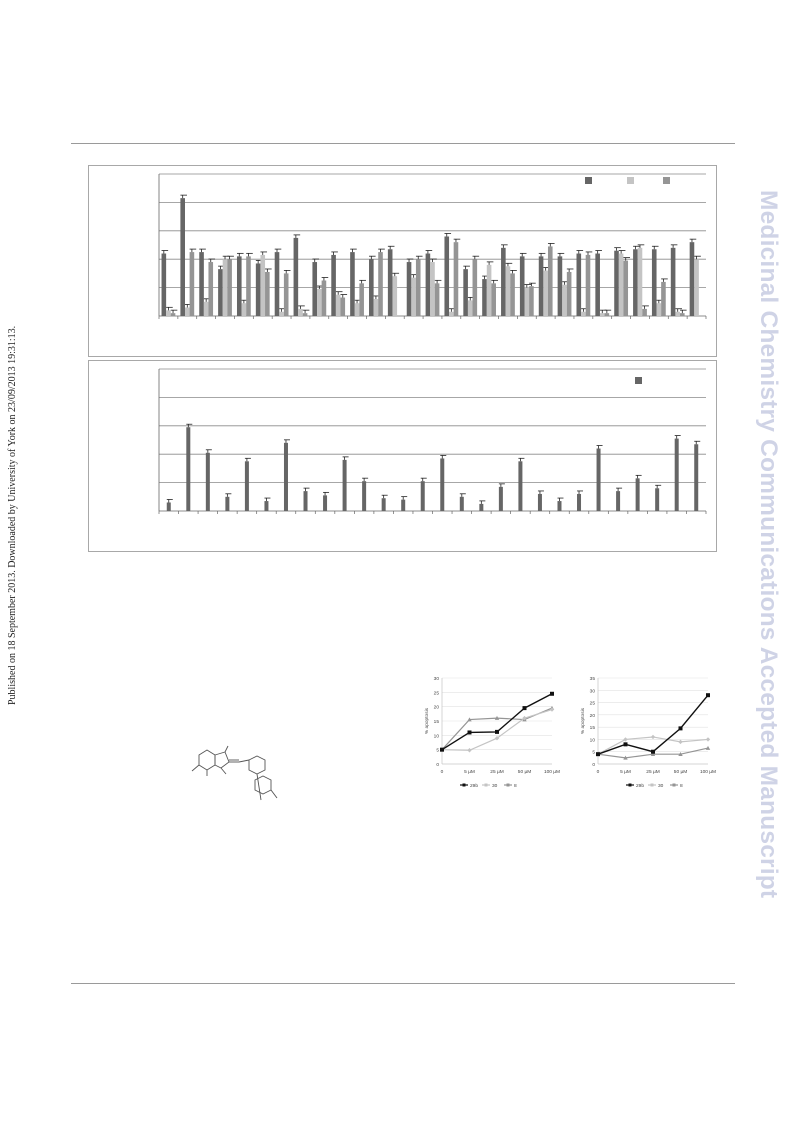 This screenshot has width=793, height=1123. Describe the element at coordinates (497, 729) in the screenshot. I see `series-line` at that location.